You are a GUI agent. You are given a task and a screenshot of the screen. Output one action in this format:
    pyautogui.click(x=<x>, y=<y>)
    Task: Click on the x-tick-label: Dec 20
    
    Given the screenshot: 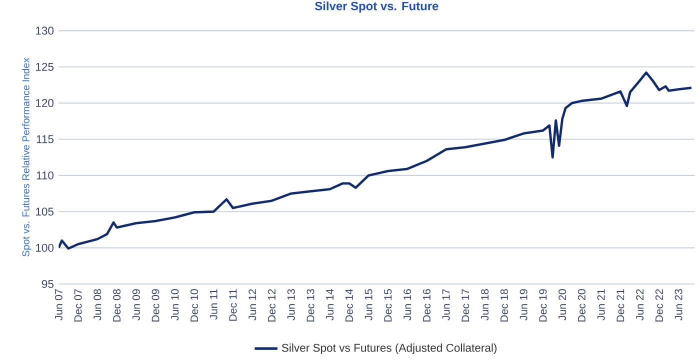 What is the action you would take?
    pyautogui.click(x=582, y=305)
    